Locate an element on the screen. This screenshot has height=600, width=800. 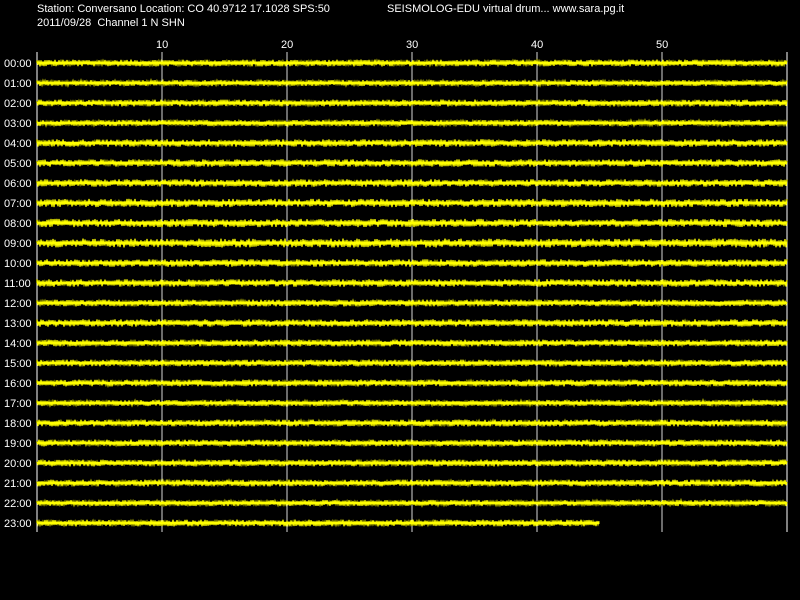
row-label: 14:00 is located at coordinates (18, 344).